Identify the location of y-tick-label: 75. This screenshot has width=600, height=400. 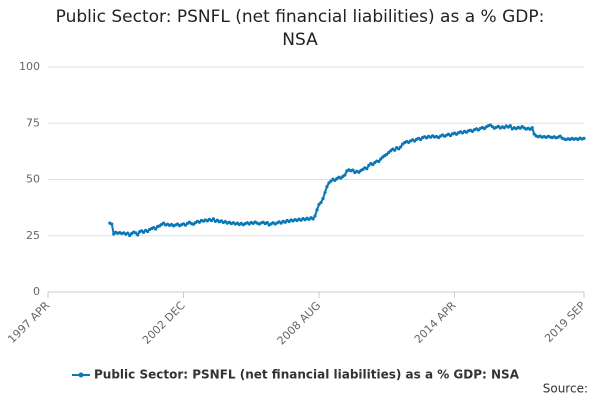
(33, 122).